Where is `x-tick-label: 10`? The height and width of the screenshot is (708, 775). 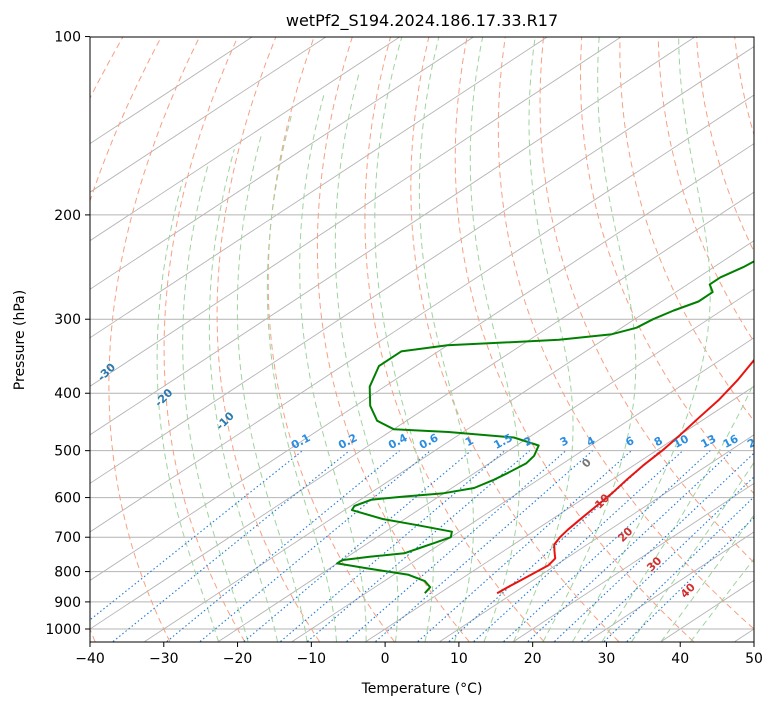 x-tick-label: 10 is located at coordinates (459, 659).